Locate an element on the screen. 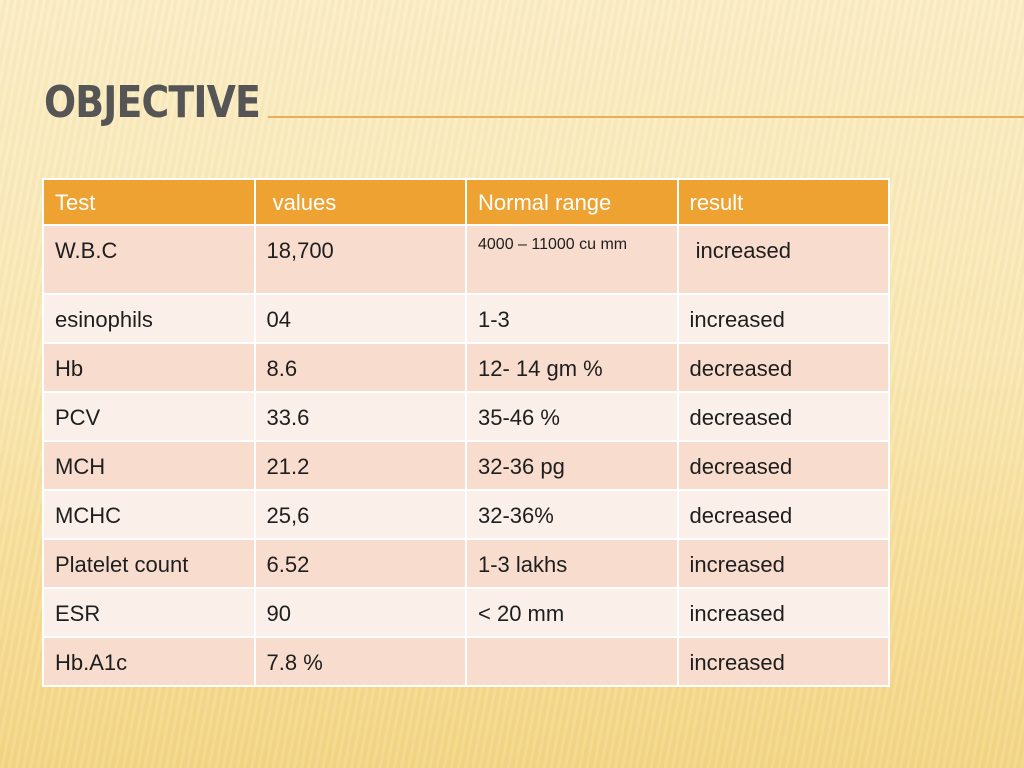 This screenshot has width=1024, height=768. table-row: Hb.A1c 7.8 % increased is located at coordinates (466, 661).